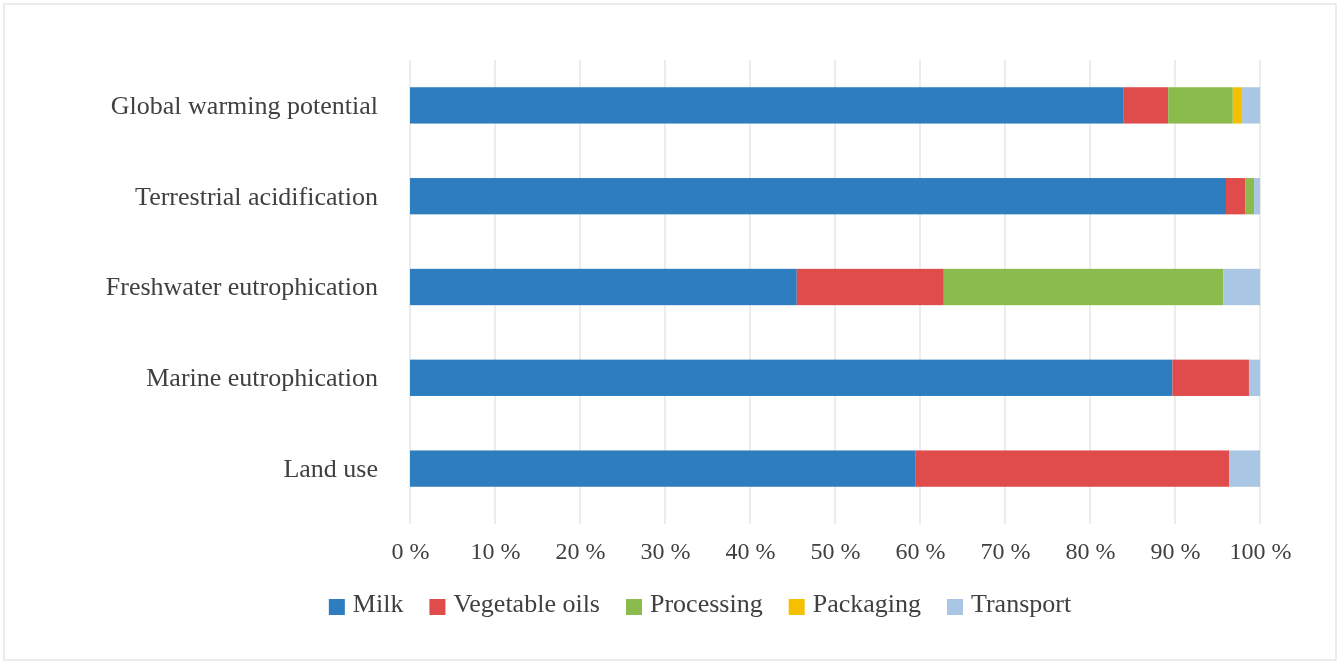 The width and height of the screenshot is (1340, 664). What do you see at coordinates (1175, 551) in the screenshot?
I see `x-tick-label: 90 %` at bounding box center [1175, 551].